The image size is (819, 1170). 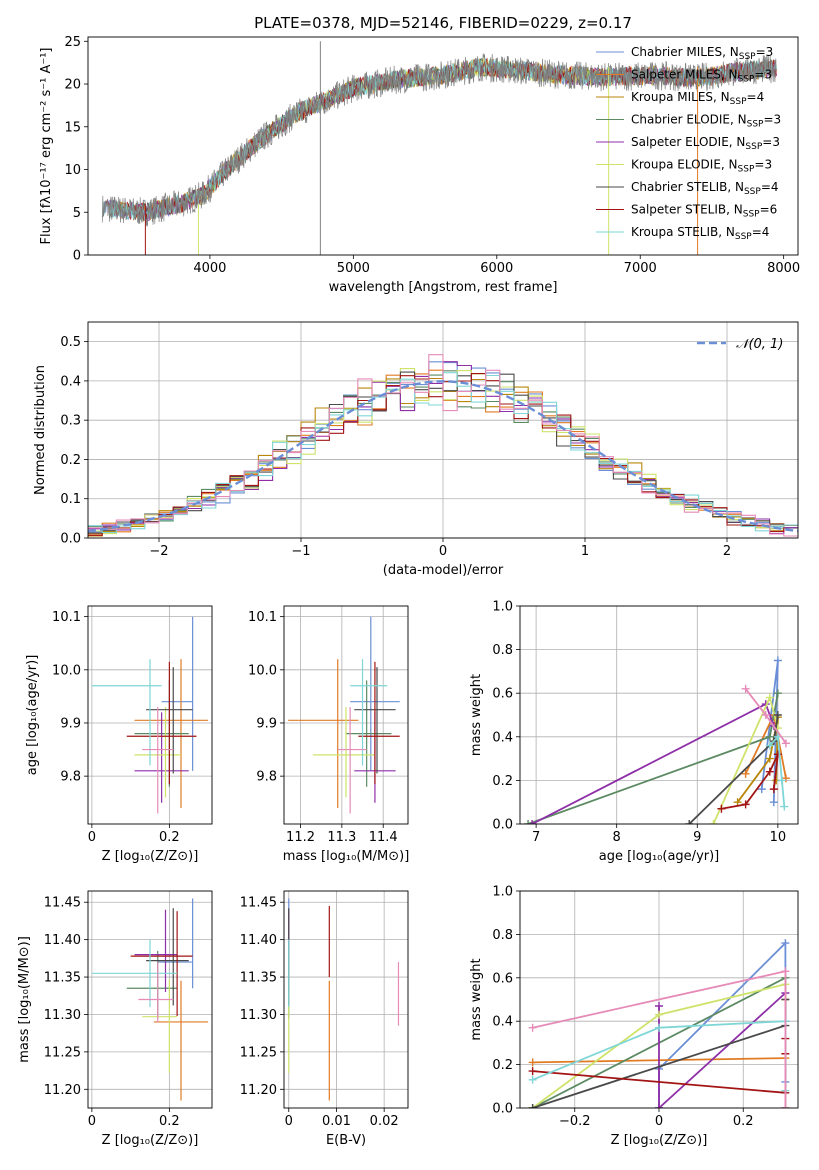 I want to click on y-tick-label: 9.8, so click(x=266, y=777).